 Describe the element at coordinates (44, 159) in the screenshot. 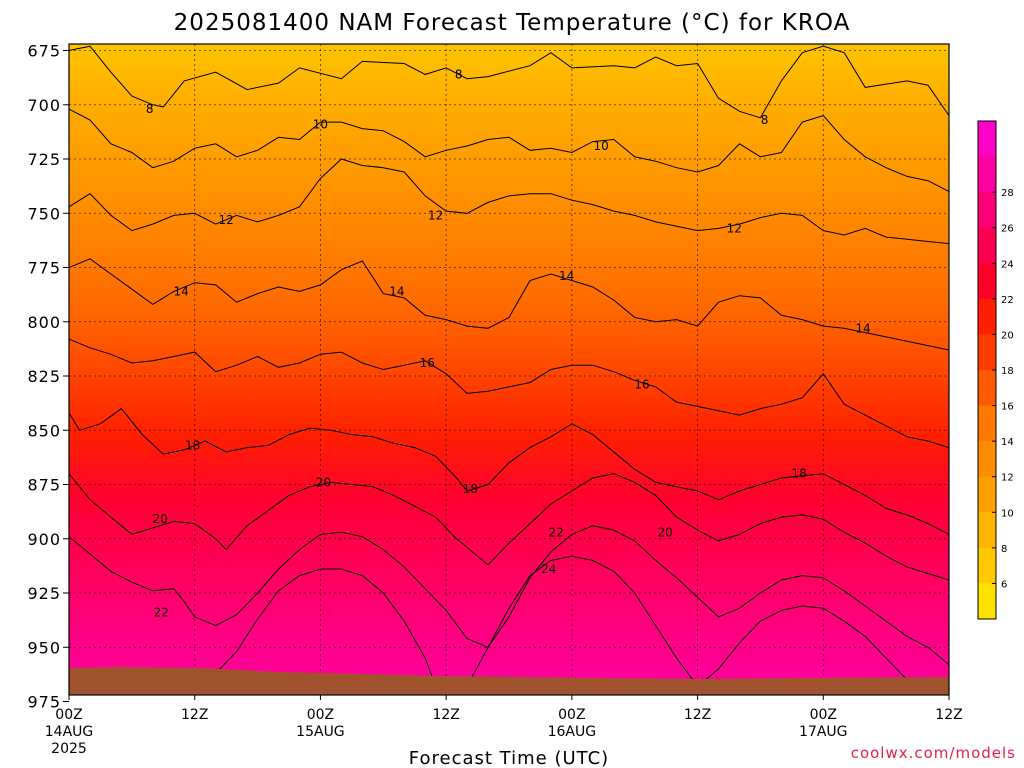

I see `y-tick-label: 725` at that location.